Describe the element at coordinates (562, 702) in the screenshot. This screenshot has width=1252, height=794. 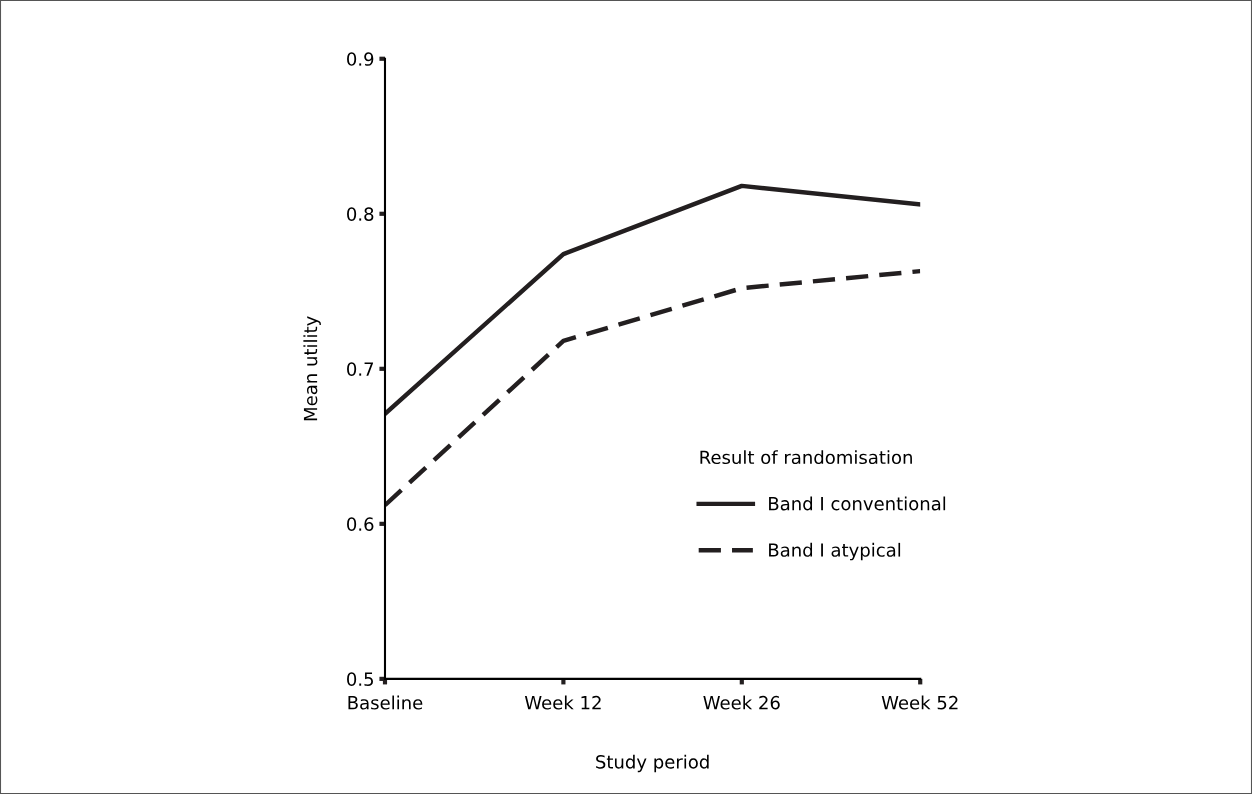
I see `x-tick-label: Week 12` at that location.